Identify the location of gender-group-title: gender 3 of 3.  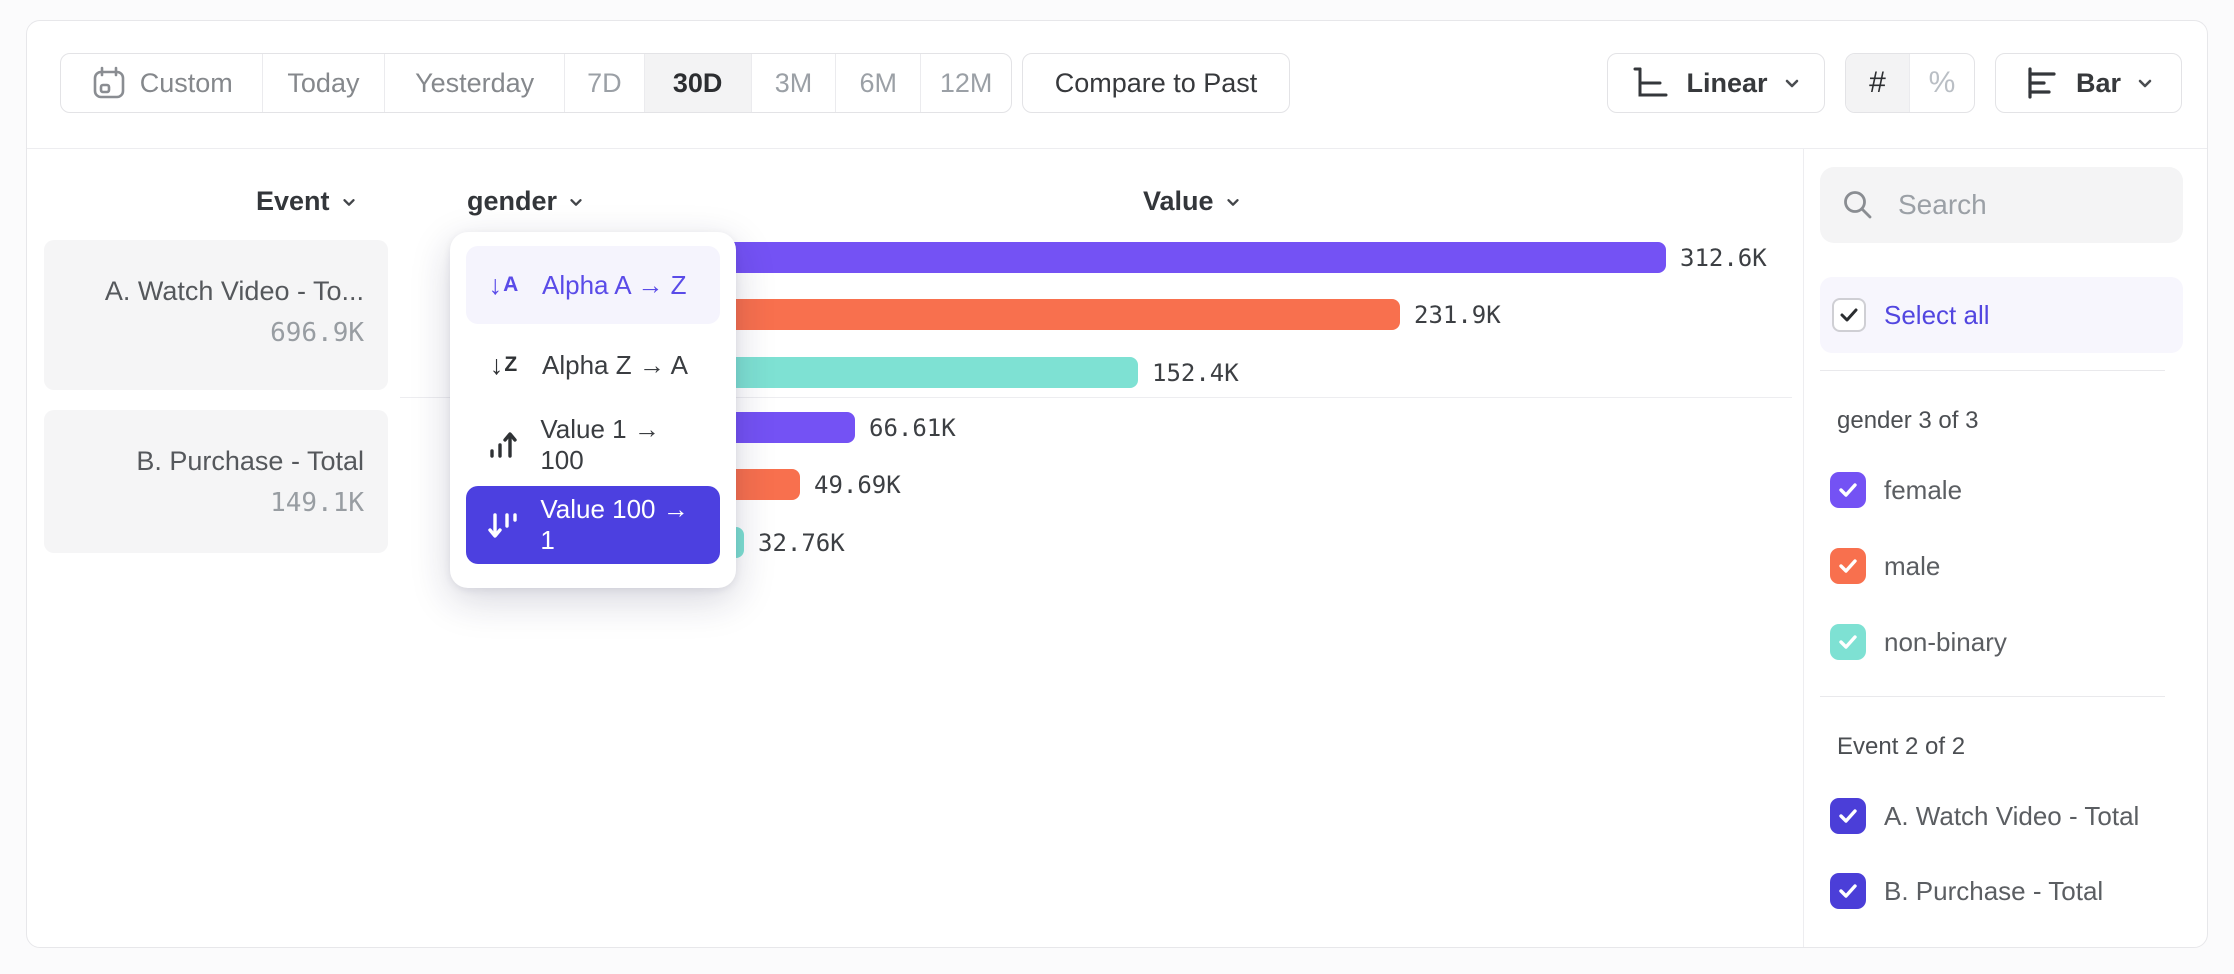
(1908, 420).